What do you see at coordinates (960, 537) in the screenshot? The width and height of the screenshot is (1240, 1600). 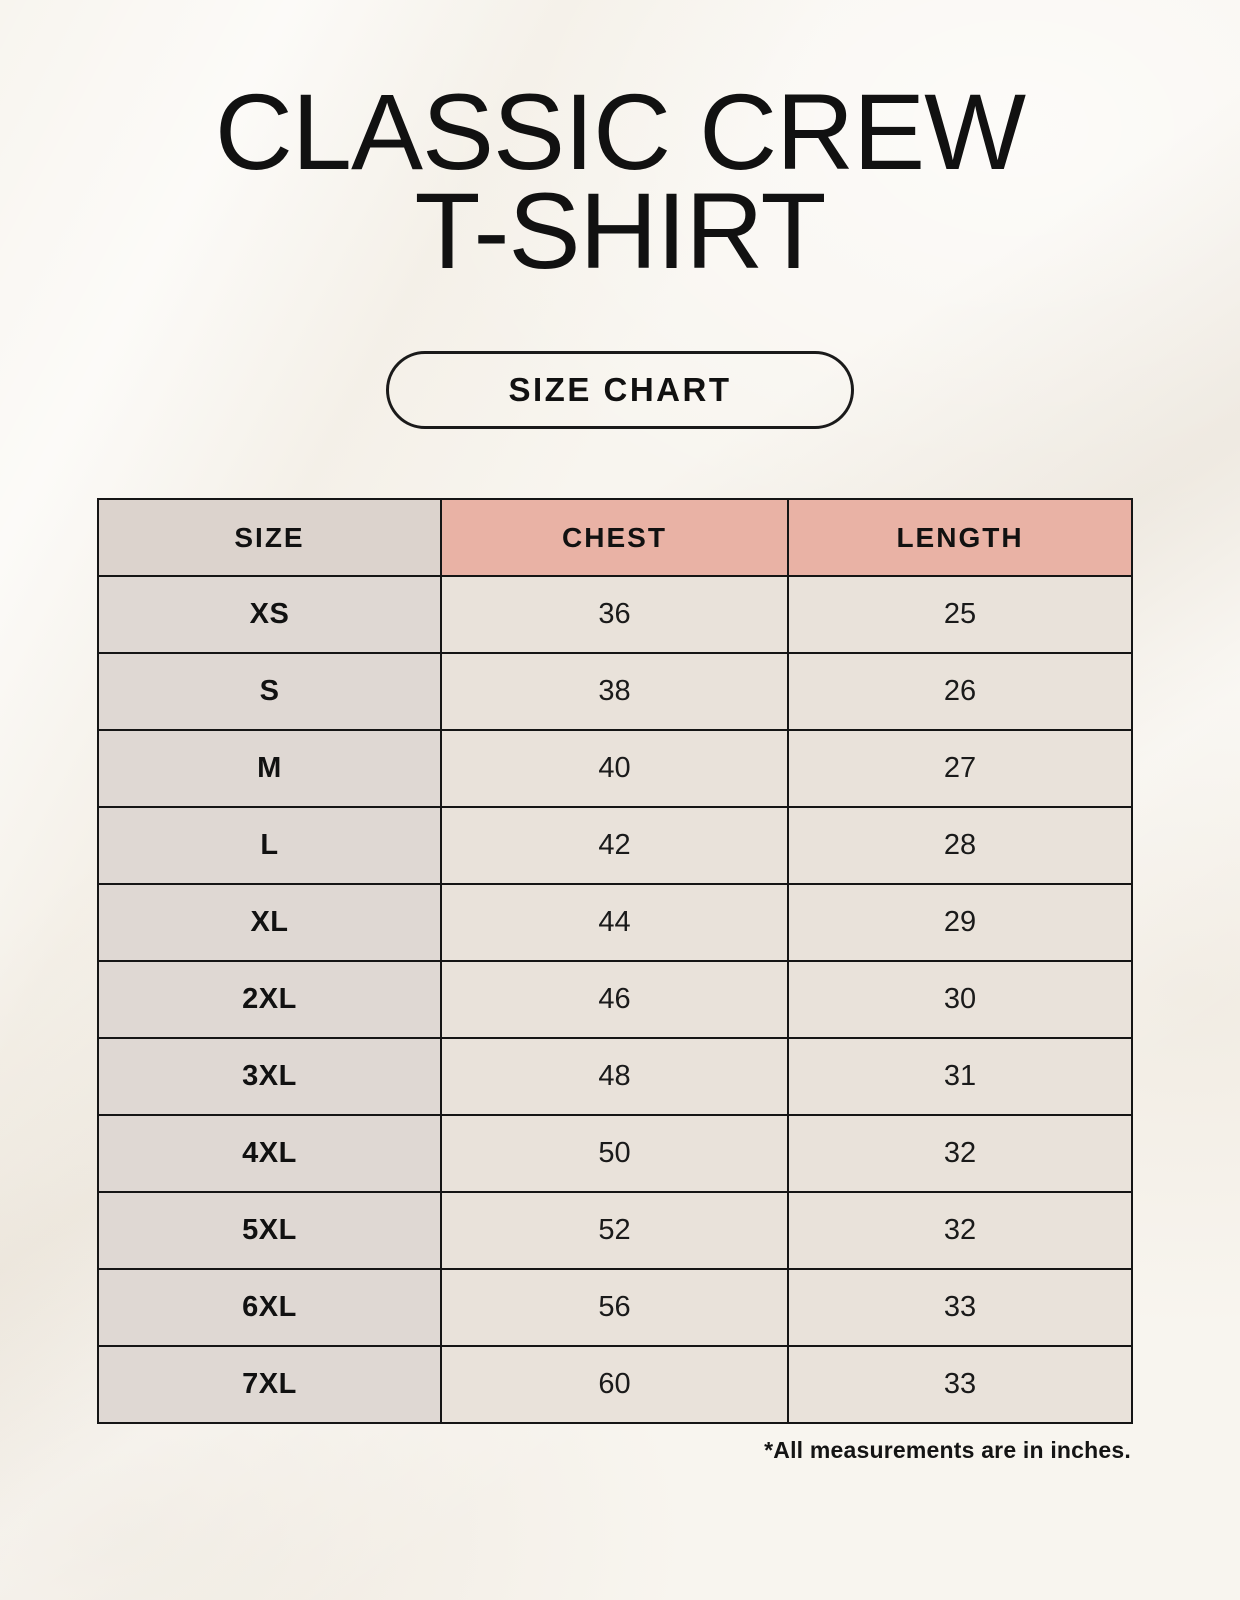 I see `column-header-length: LENGTH` at bounding box center [960, 537].